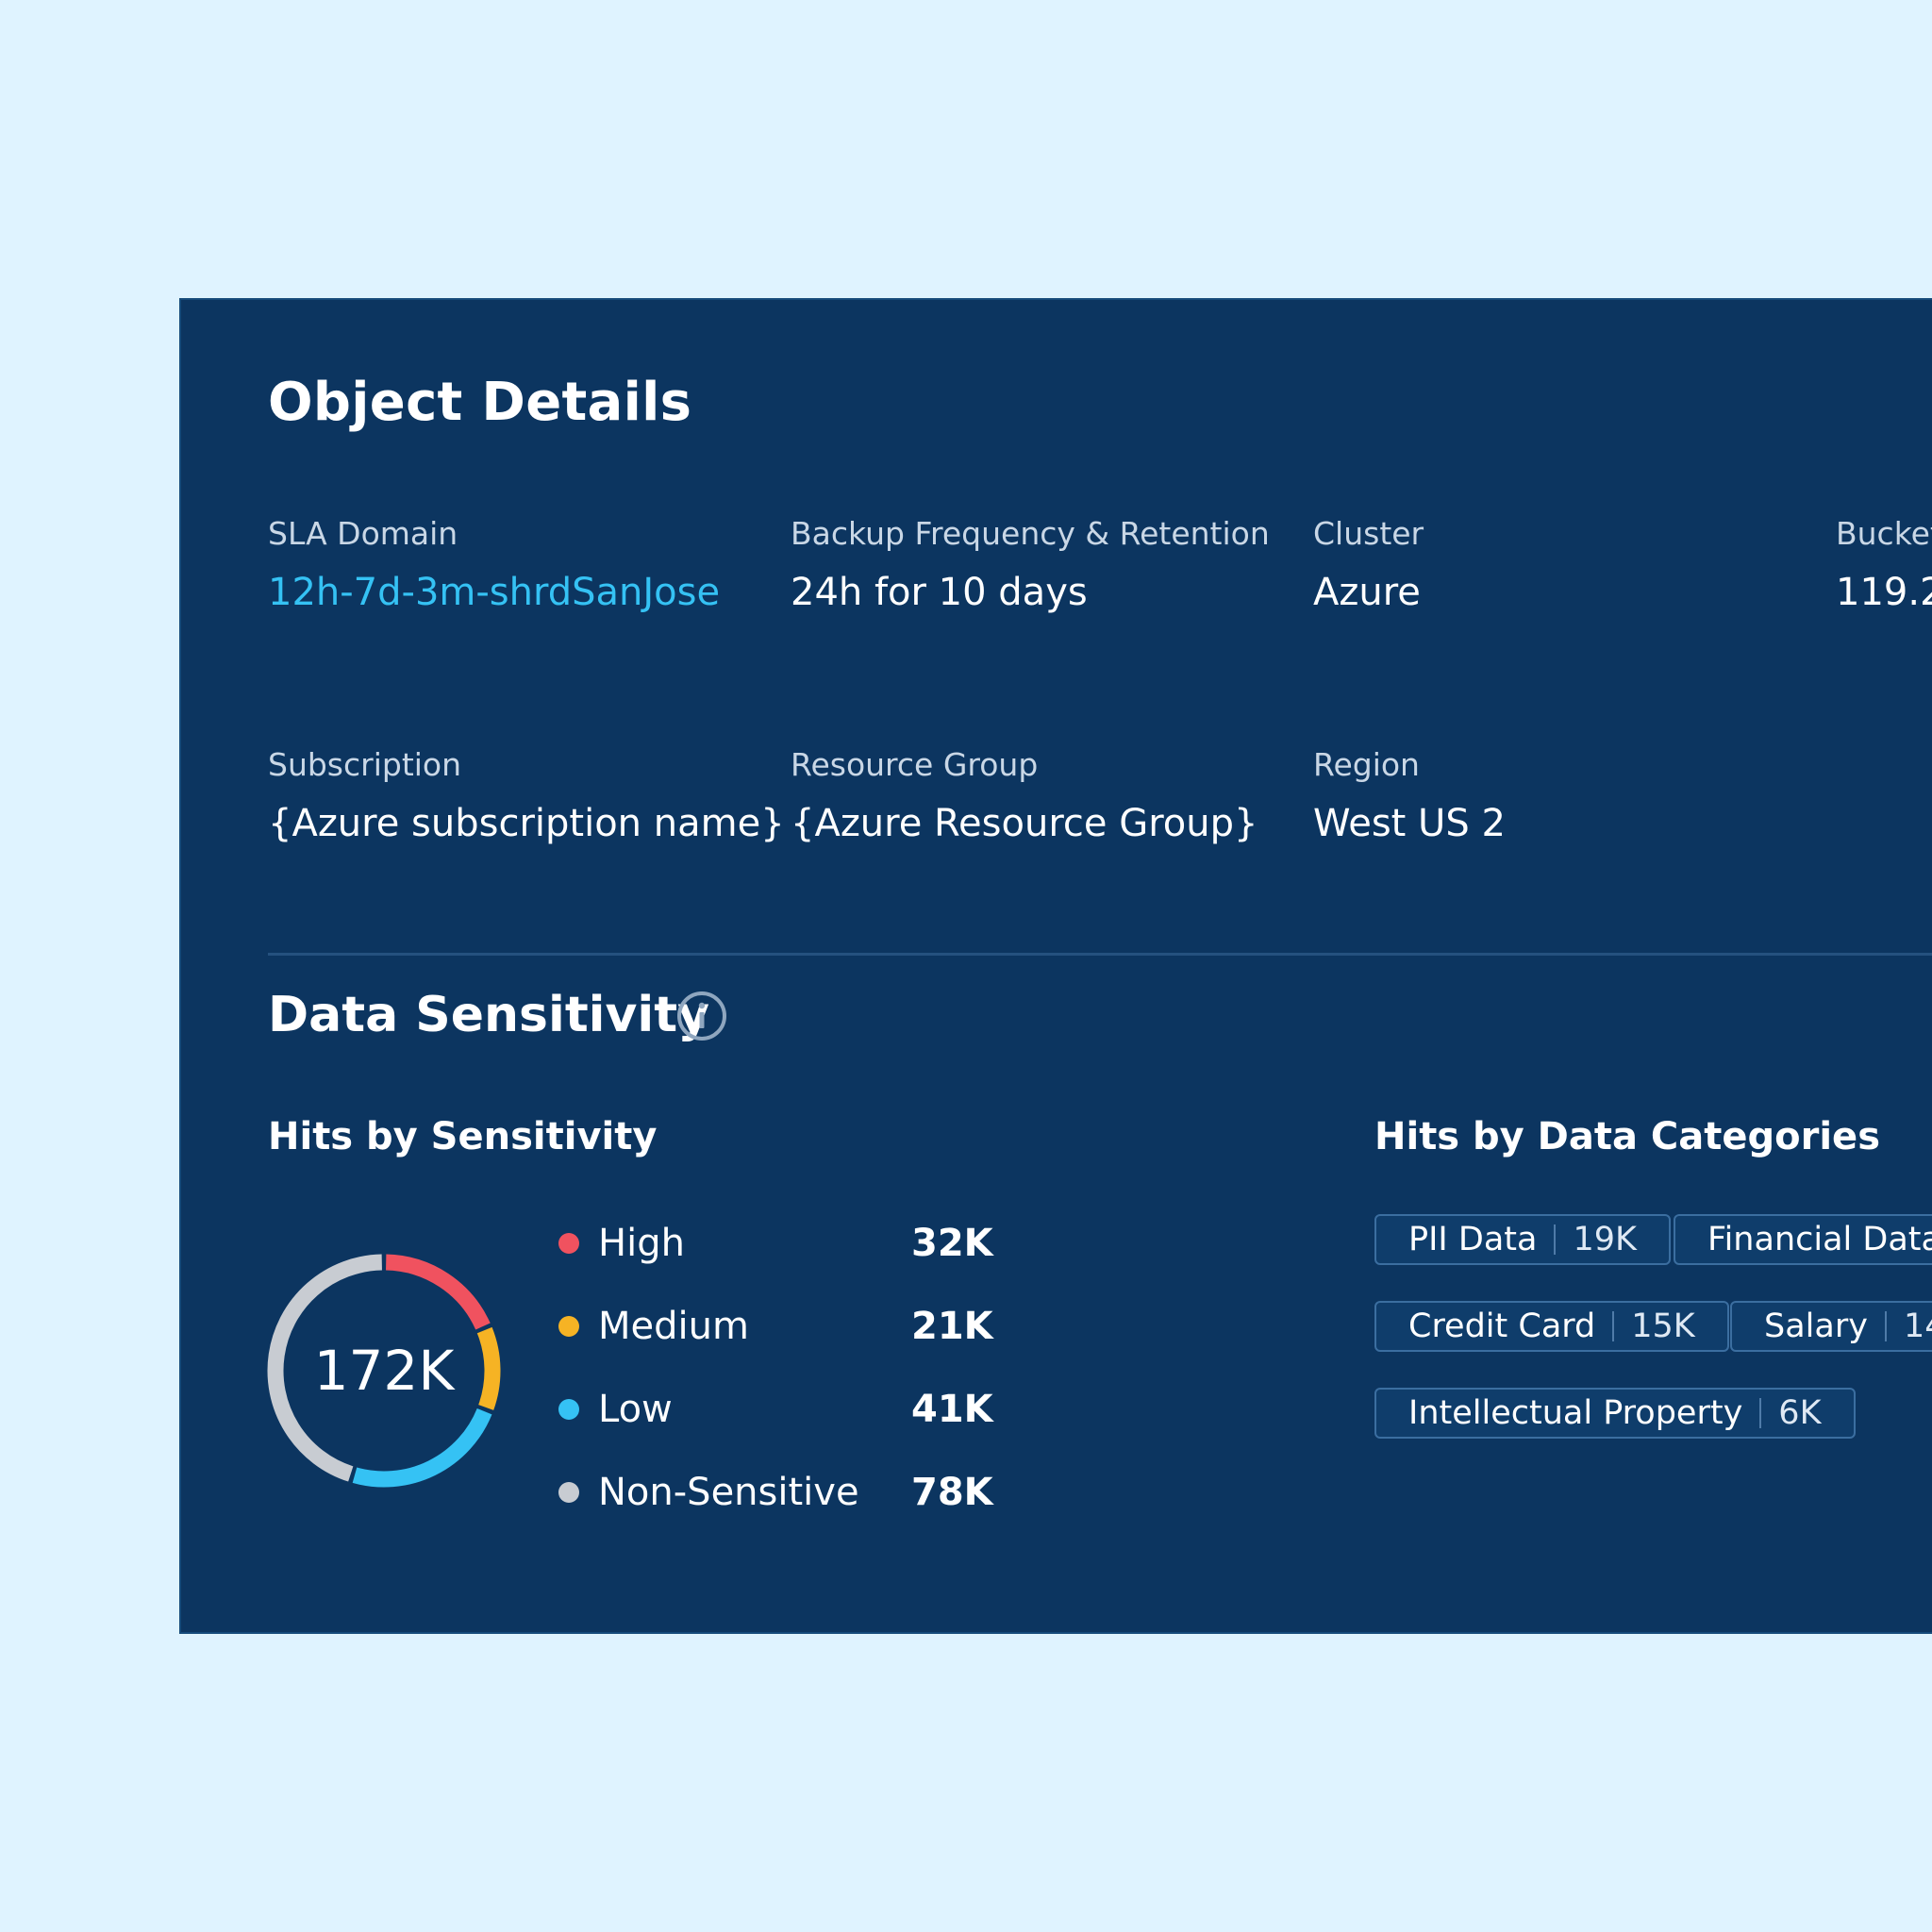 The image size is (1932, 1932). I want to click on chip-count: 15K, so click(1663, 1326).